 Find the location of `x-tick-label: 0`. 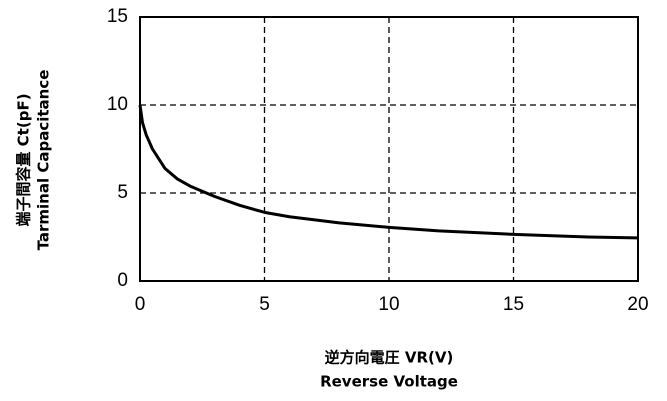

x-tick-label: 0 is located at coordinates (140, 304).